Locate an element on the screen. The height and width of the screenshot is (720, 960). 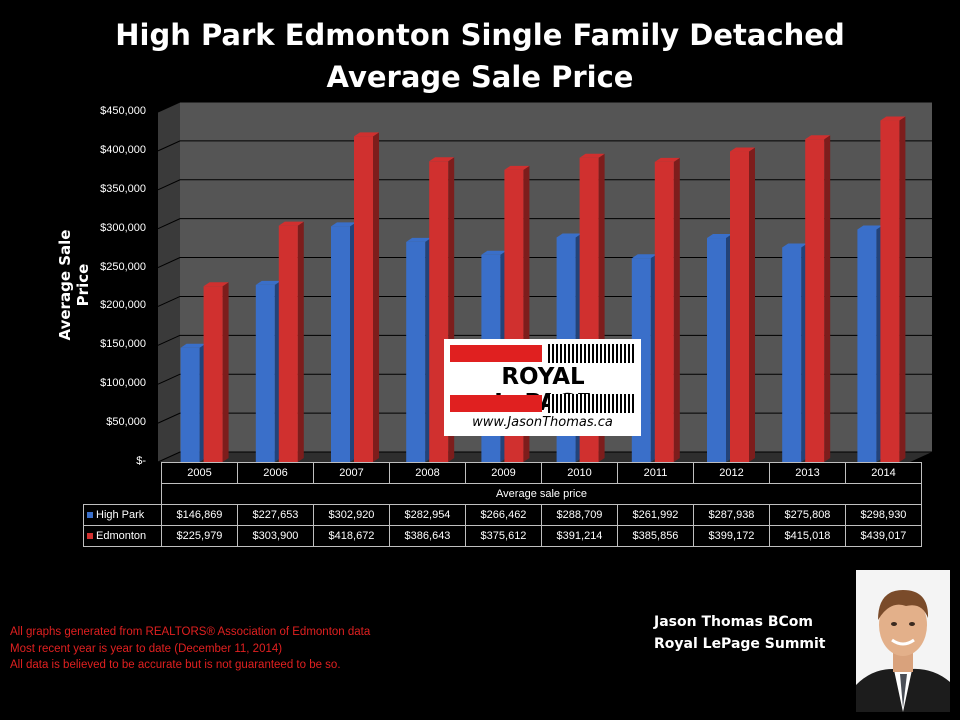
y-tick-label: $300,000 is located at coordinates (123, 227).